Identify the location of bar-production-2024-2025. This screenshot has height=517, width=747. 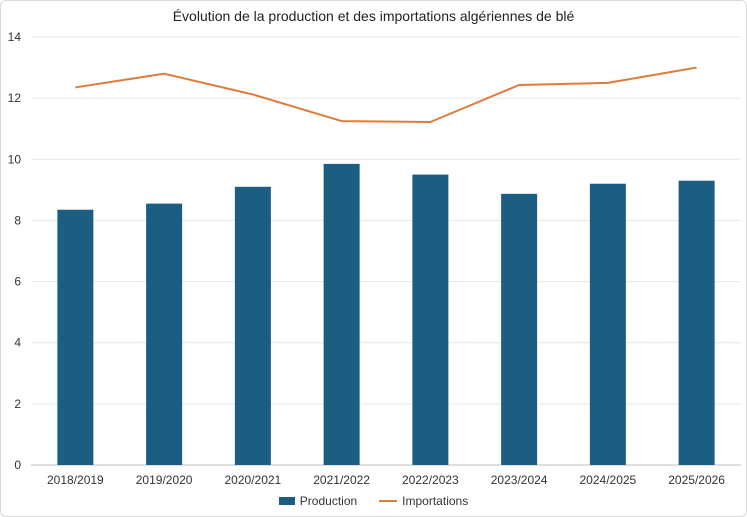
(607, 324).